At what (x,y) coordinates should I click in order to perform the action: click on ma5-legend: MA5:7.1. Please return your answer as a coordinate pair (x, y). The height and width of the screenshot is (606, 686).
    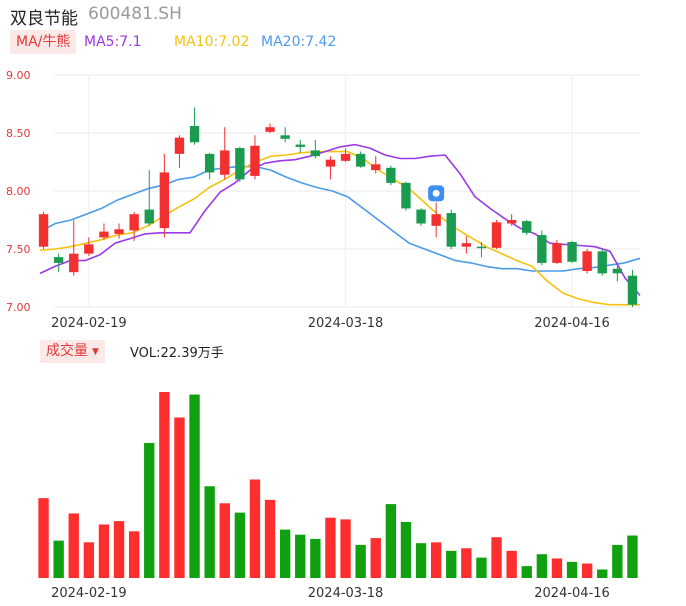
    Looking at the image, I should click on (113, 42).